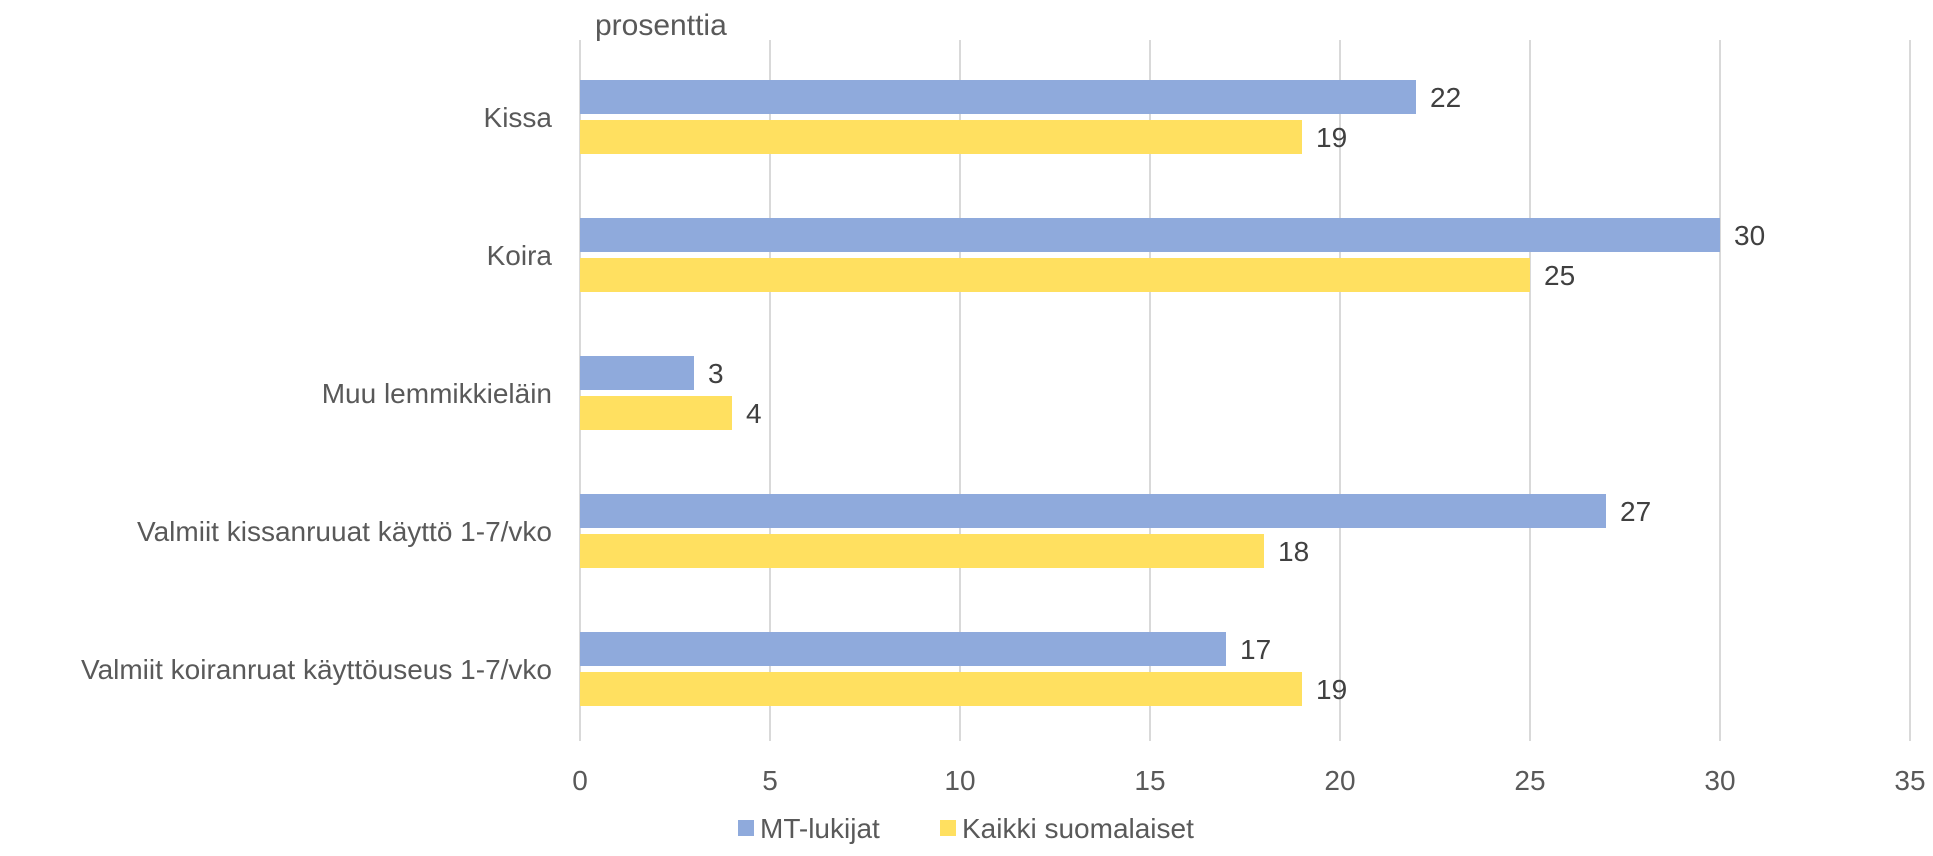  I want to click on x-tick-label: 30, so click(1719, 780).